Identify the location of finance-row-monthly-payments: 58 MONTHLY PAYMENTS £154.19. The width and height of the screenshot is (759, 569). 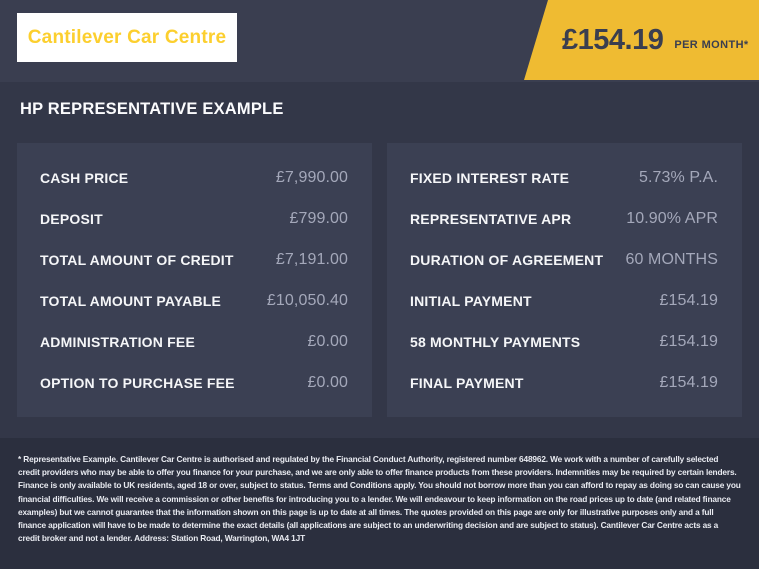
(564, 341).